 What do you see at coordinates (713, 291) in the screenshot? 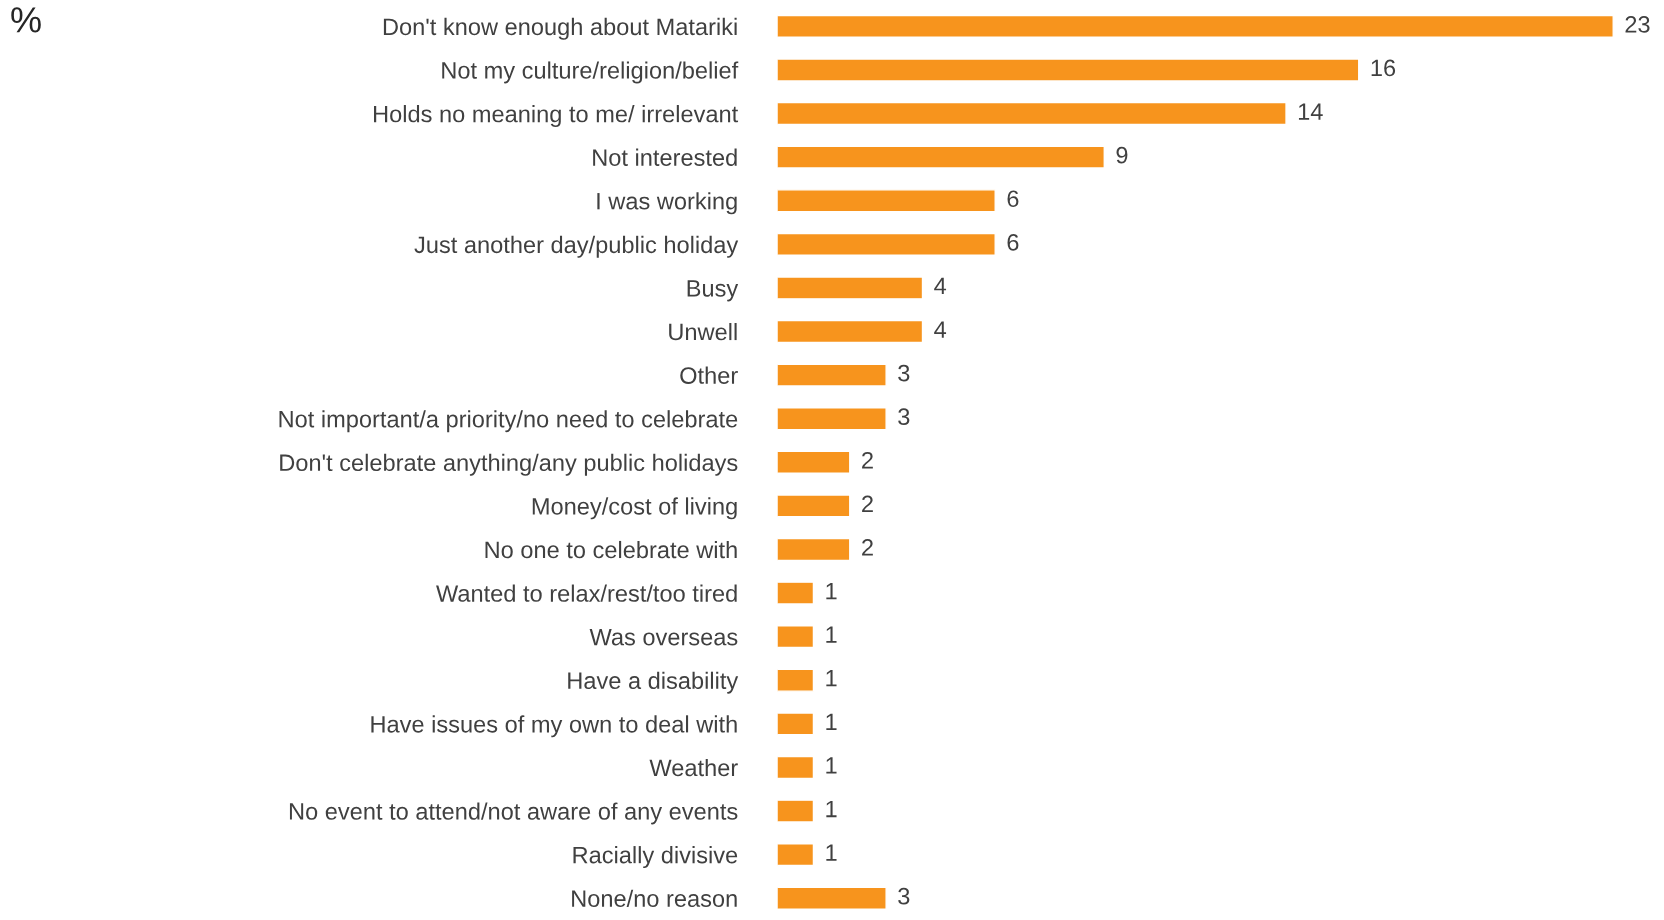
I see `y-tick-label: Busy` at bounding box center [713, 291].